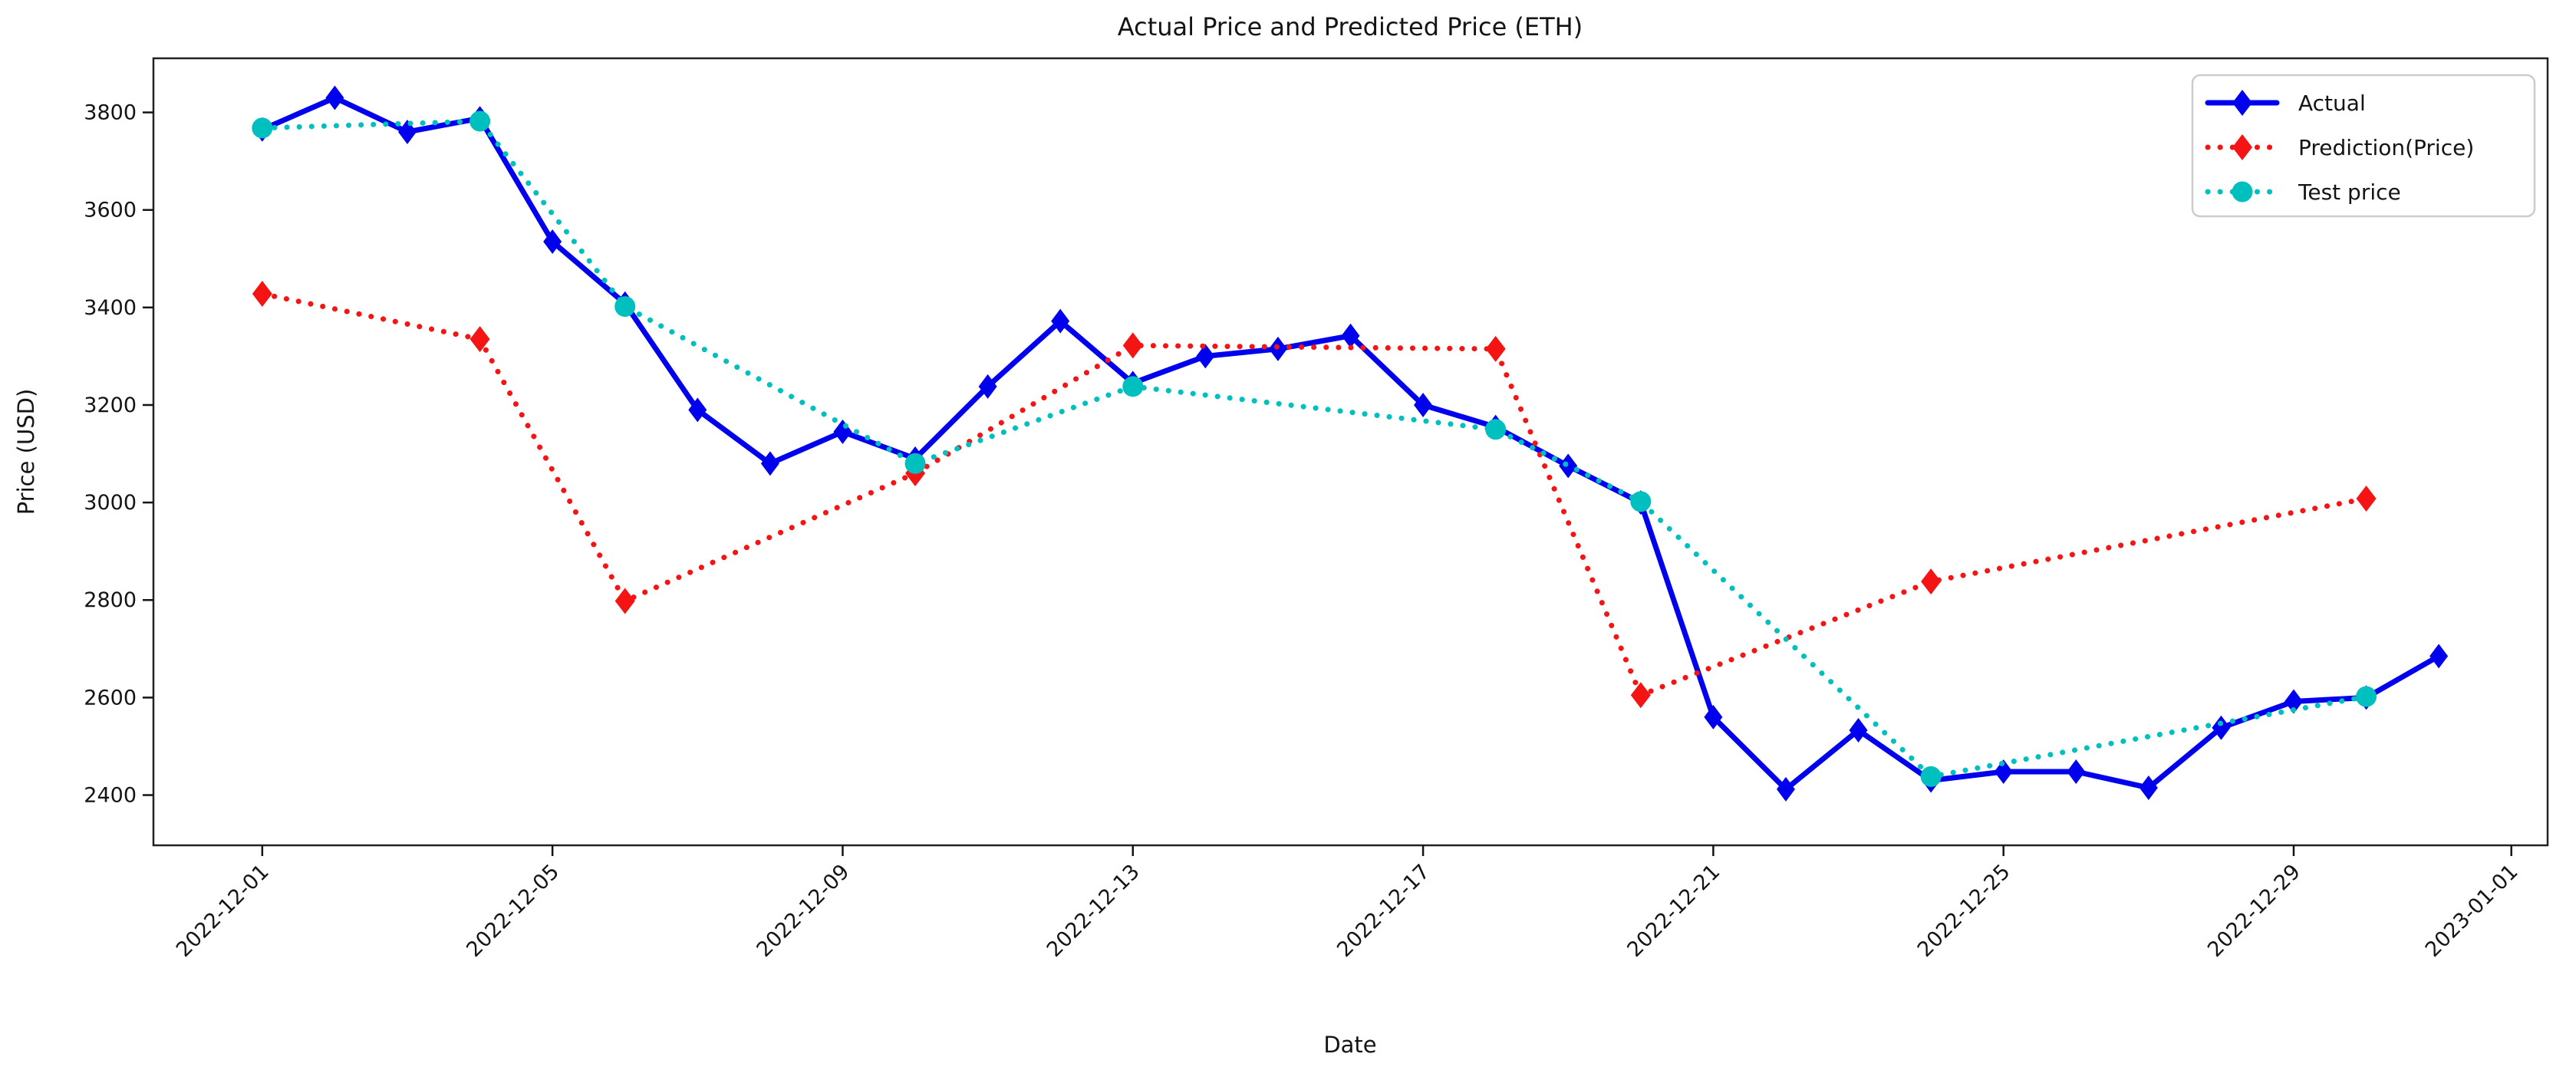 The width and height of the screenshot is (2576, 1067). I want to click on x-tick-label: 2023-01-01, so click(2472, 911).